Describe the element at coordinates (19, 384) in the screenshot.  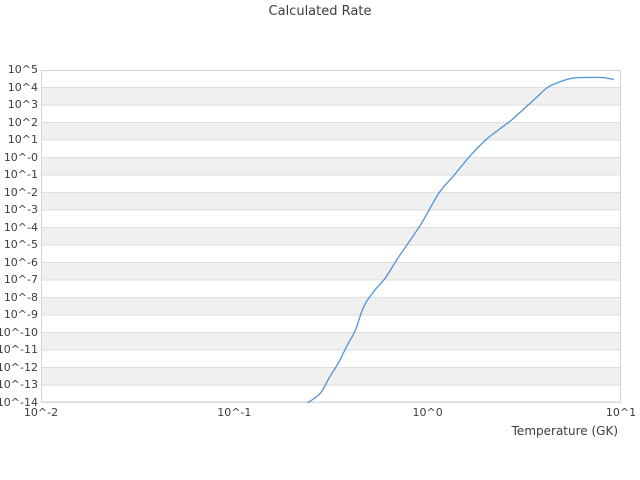
I see `y-tick-label: 10^-13` at that location.